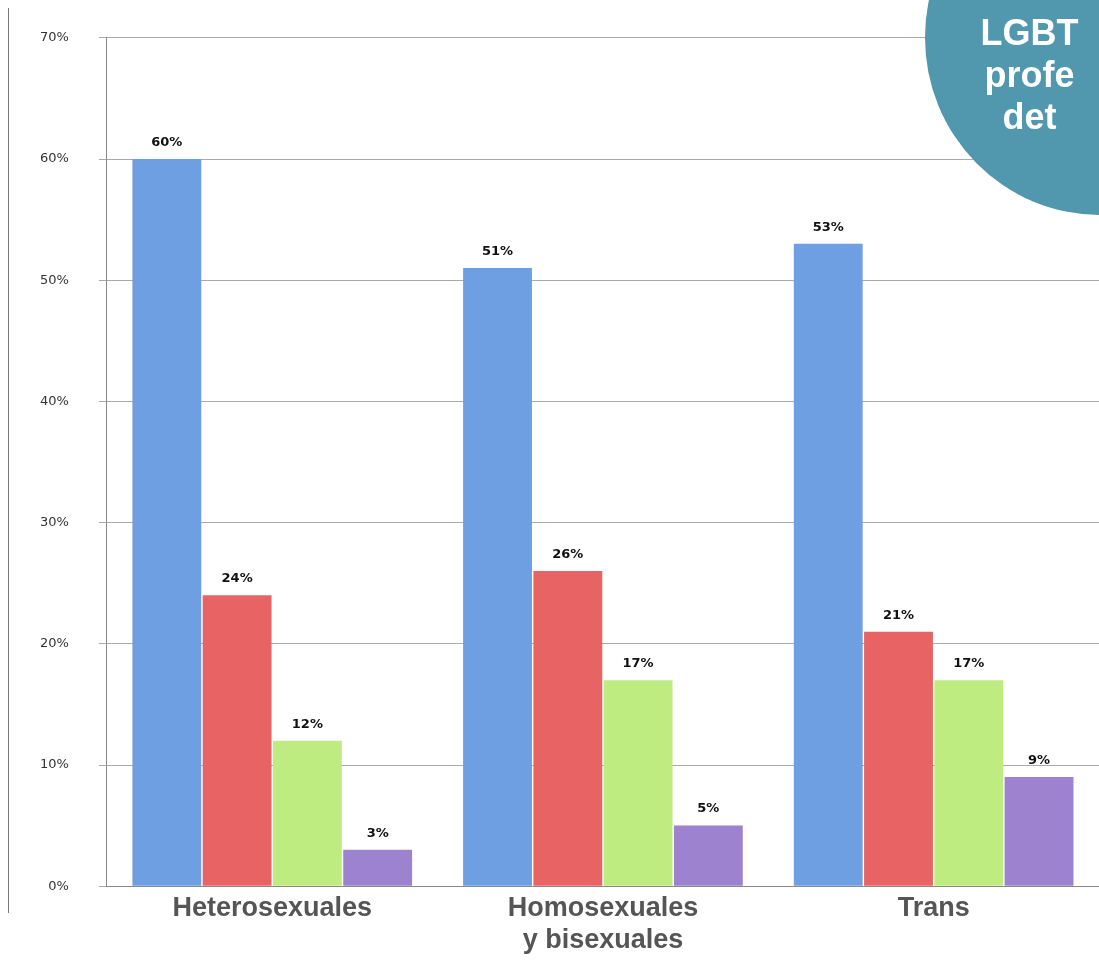 This screenshot has height=973, width=1099. I want to click on annotation: det, so click(1029, 117).